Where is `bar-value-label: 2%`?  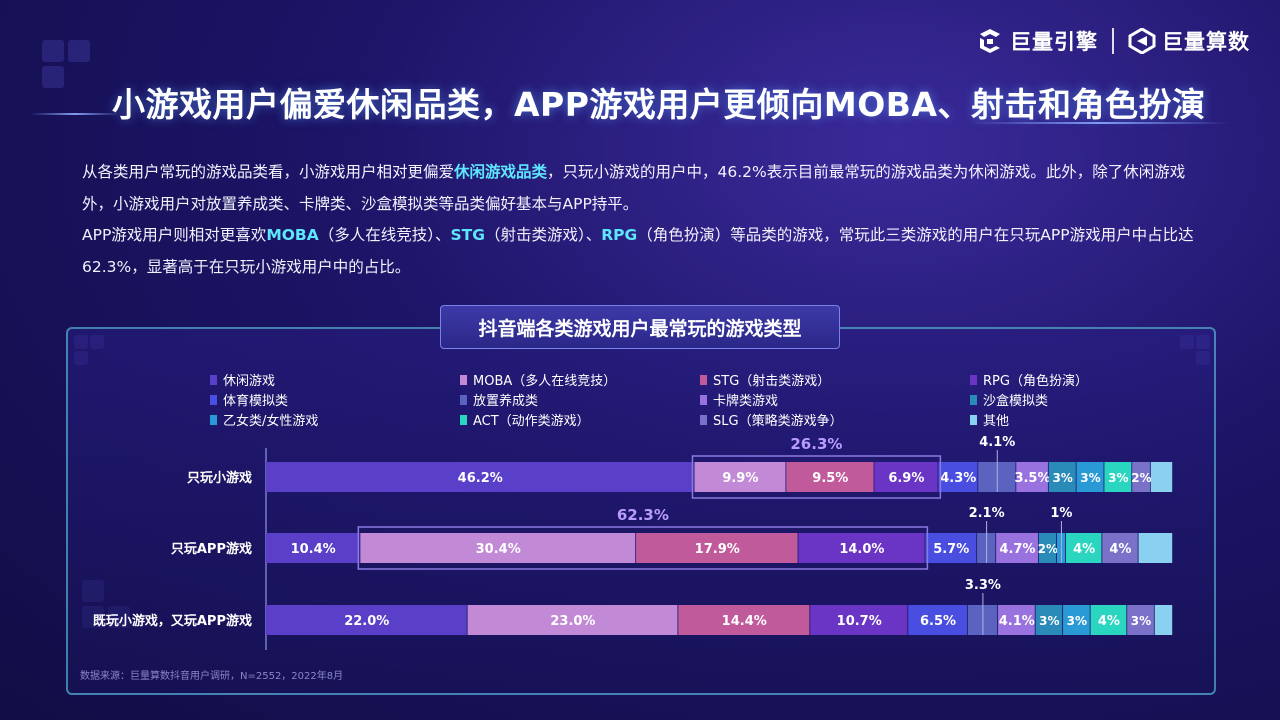 bar-value-label: 2% is located at coordinates (1048, 549).